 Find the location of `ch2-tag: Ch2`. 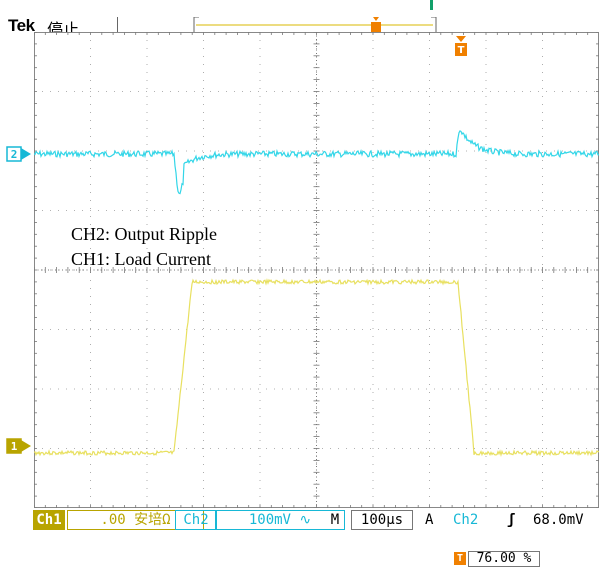

ch2-tag: Ch2 is located at coordinates (196, 520).